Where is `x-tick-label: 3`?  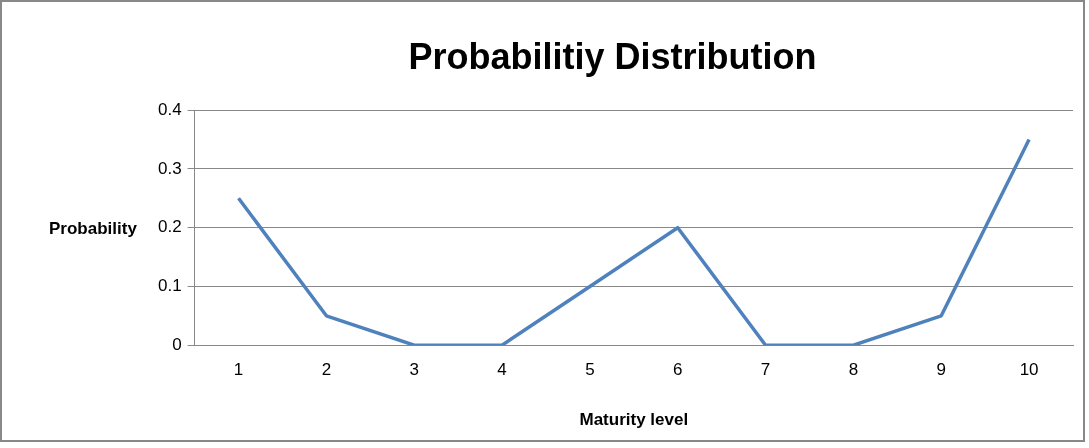
x-tick-label: 3 is located at coordinates (414, 370).